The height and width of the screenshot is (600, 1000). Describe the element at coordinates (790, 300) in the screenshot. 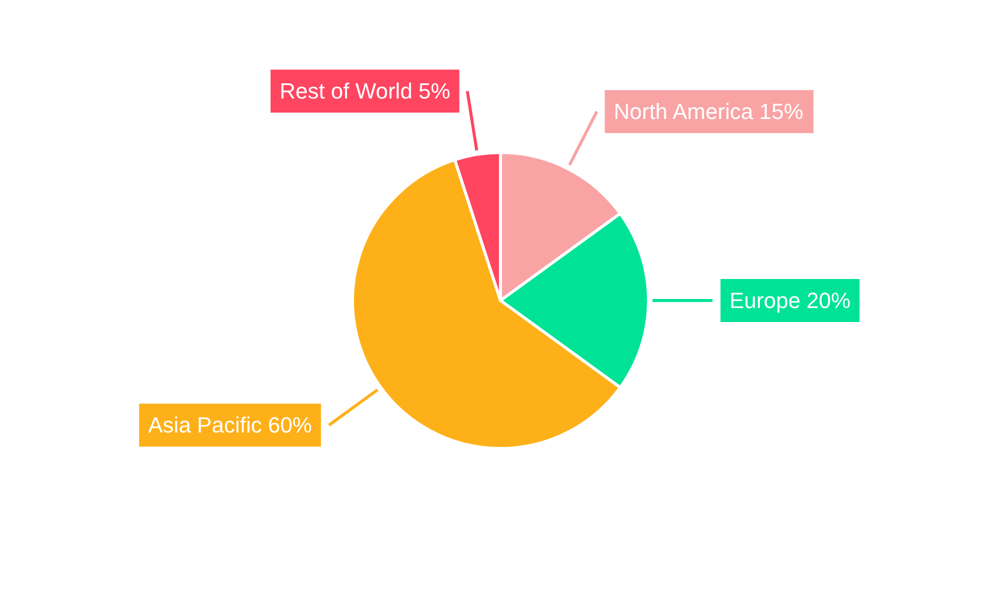

I see `slice-label: Europe 20%` at that location.